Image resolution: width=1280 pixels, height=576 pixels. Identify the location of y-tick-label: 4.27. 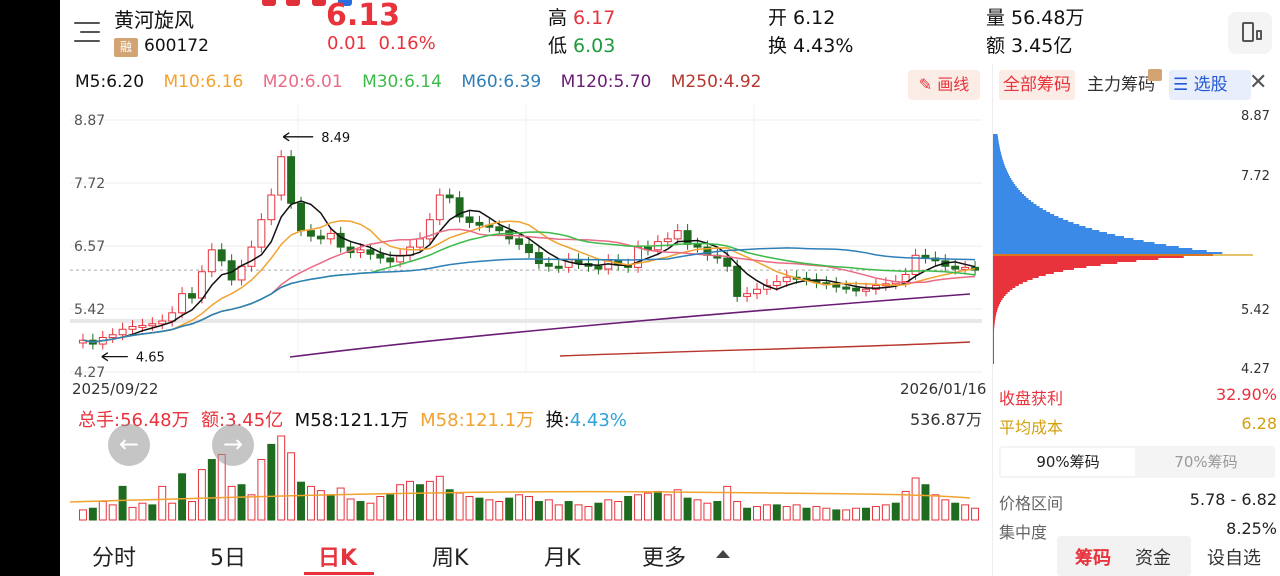
(89, 372).